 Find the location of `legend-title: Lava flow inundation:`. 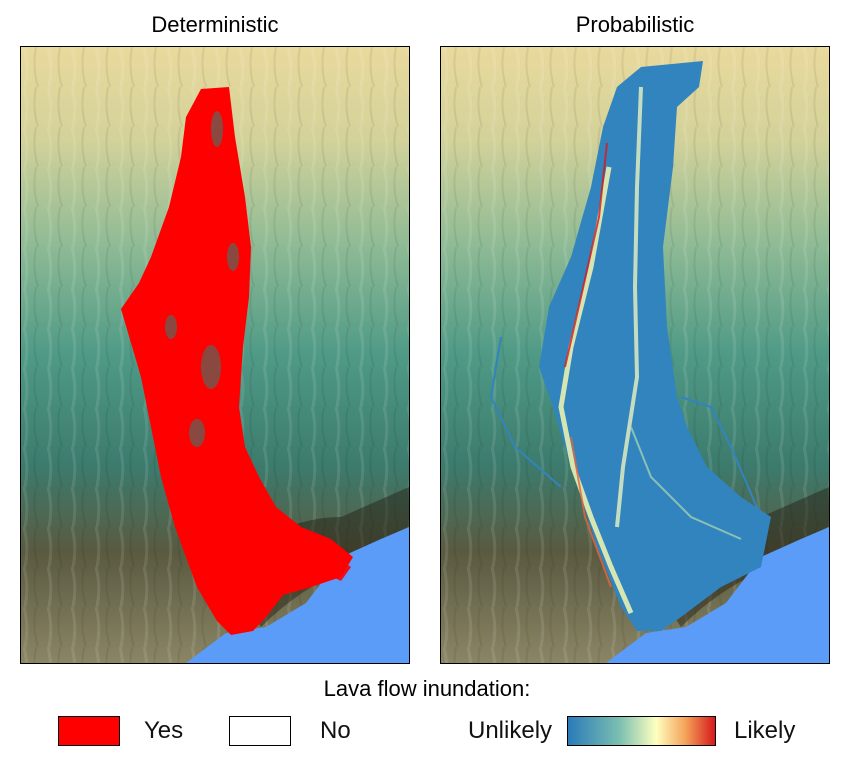

legend-title: Lava flow inundation: is located at coordinates (427, 688).